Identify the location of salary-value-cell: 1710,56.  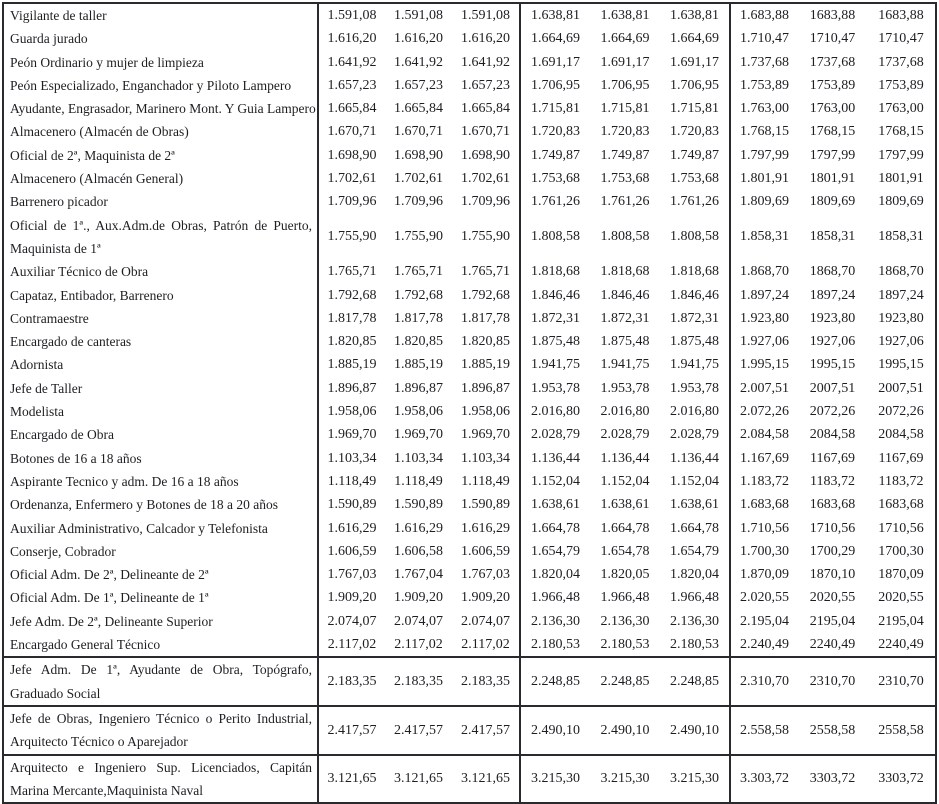
(901, 528).